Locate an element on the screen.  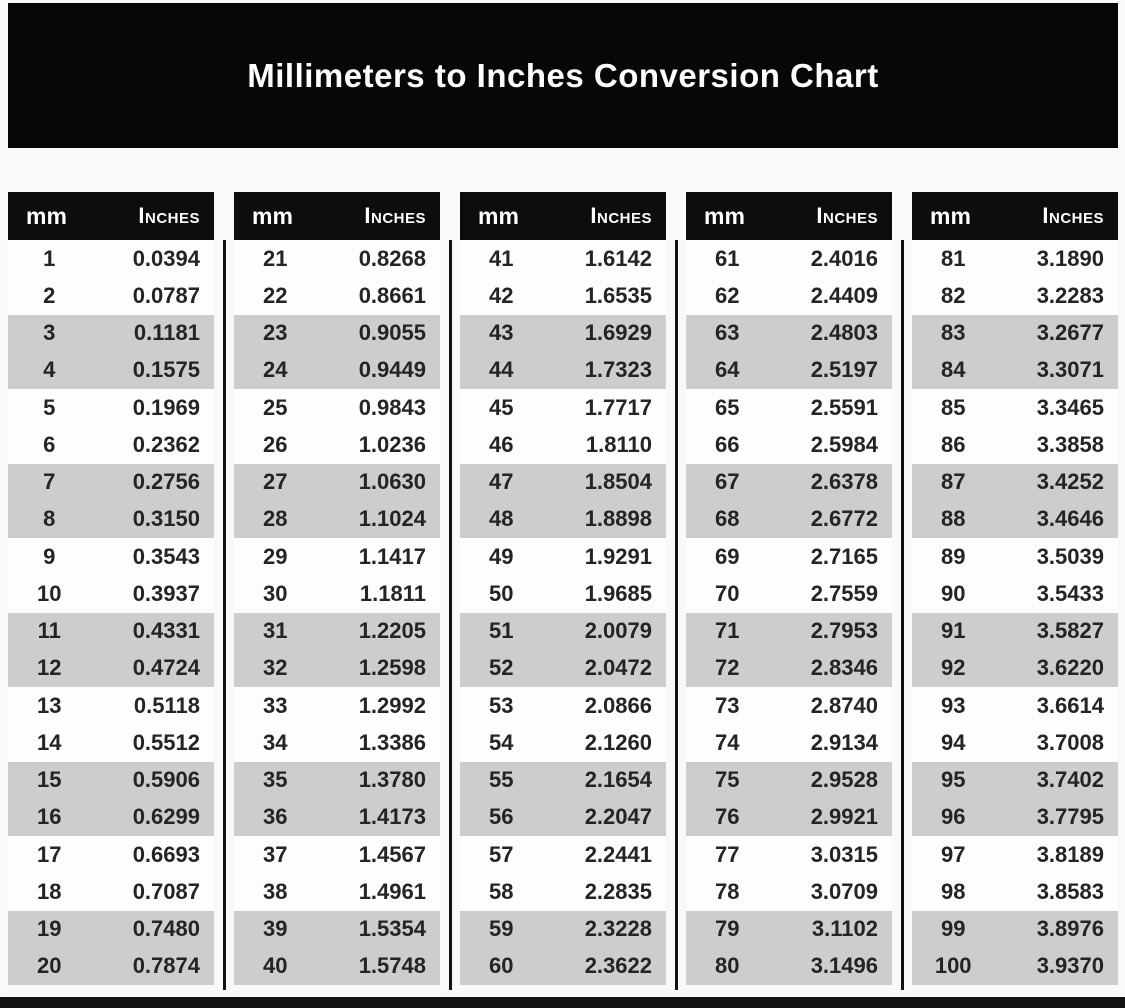
table-row: 57 2.2441 is located at coordinates (563, 854).